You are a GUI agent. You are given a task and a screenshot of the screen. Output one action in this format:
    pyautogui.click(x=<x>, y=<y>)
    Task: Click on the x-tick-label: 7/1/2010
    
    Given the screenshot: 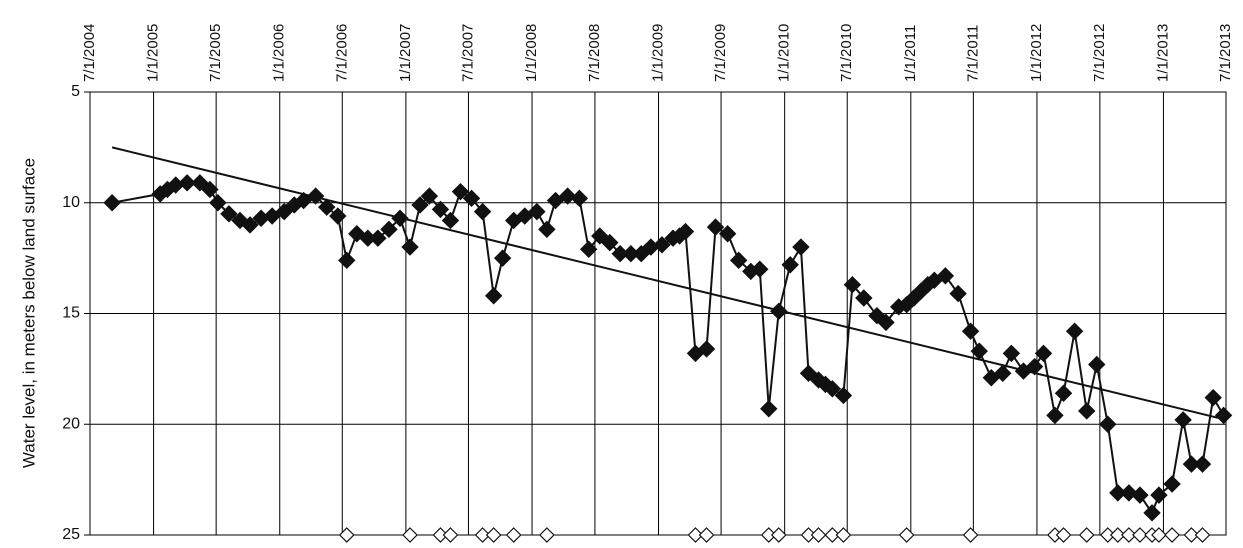 What is the action you would take?
    pyautogui.click(x=846, y=53)
    